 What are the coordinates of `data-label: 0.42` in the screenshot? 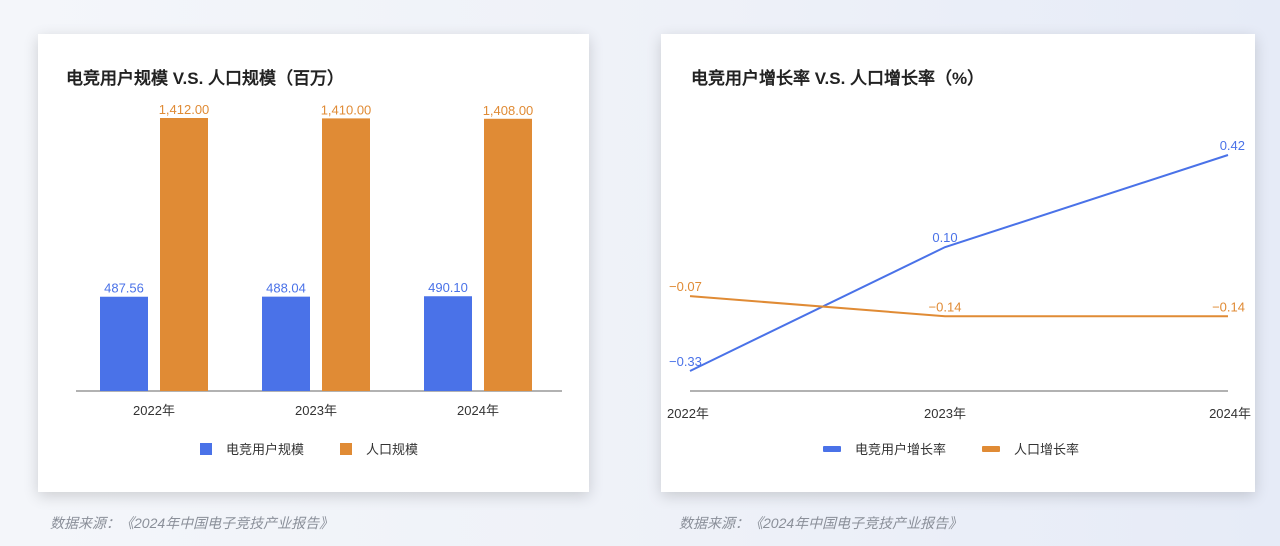 It's located at (1232, 145).